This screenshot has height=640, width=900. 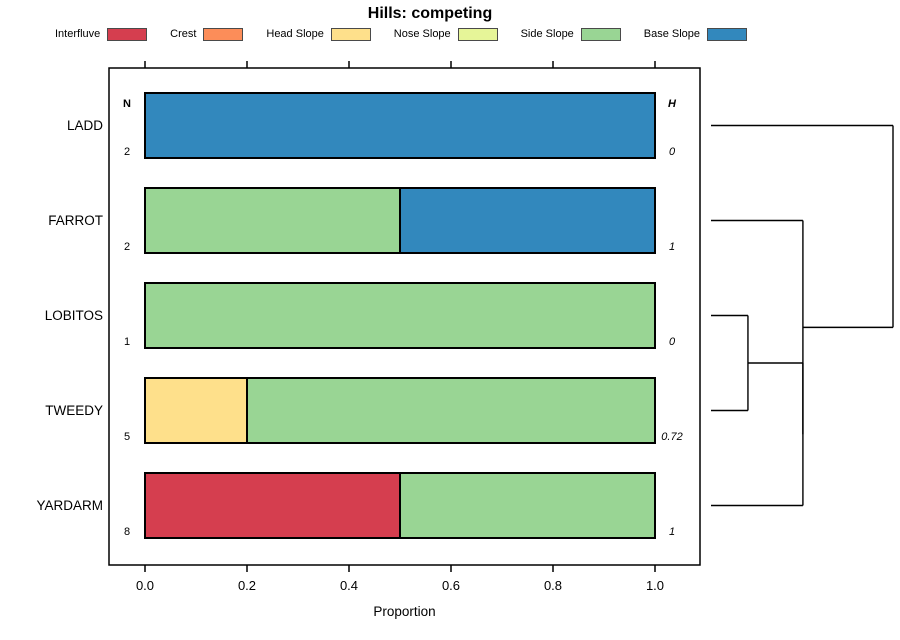 I want to click on row-label: LOBITOS, so click(x=74, y=315).